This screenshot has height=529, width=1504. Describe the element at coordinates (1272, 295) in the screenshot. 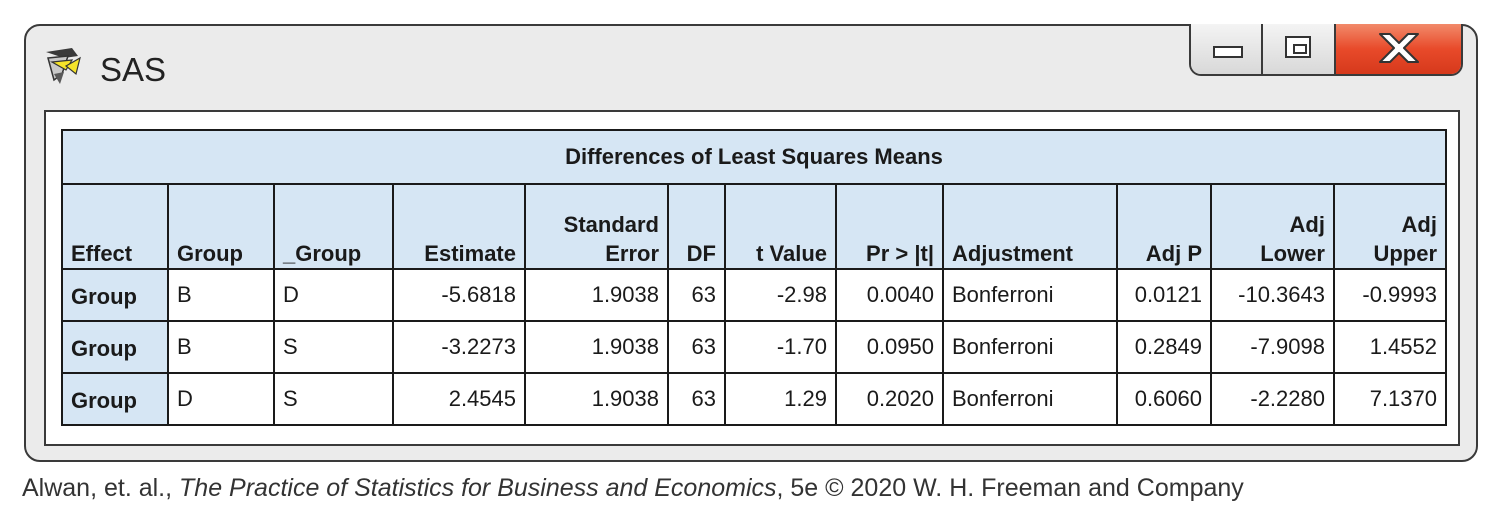

I see `table-cell: -10.3643` at that location.